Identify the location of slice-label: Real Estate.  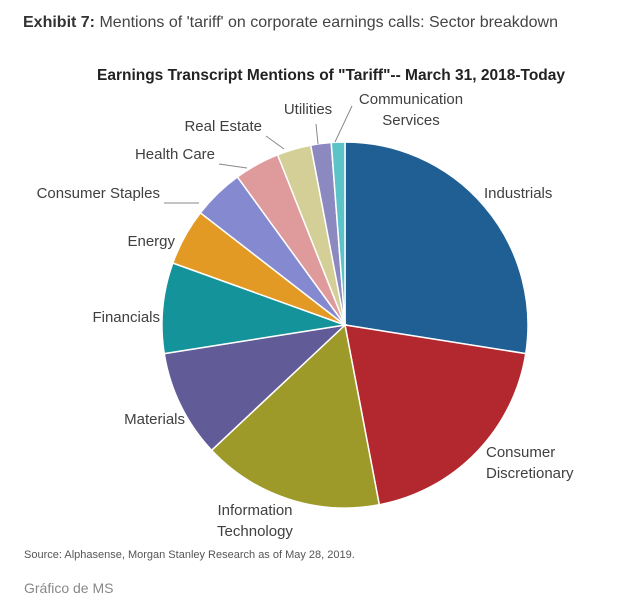
(223, 126).